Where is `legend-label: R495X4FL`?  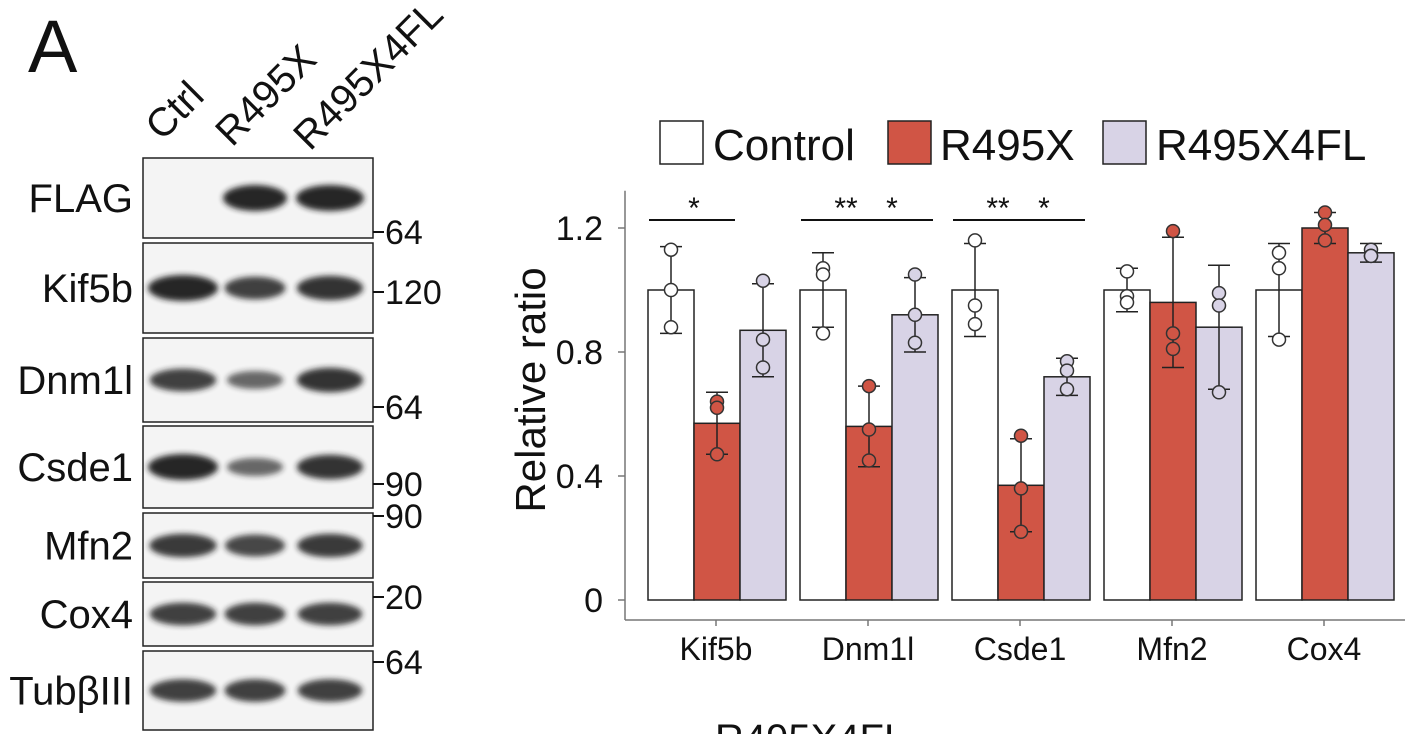 legend-label: R495X4FL is located at coordinates (1261, 145).